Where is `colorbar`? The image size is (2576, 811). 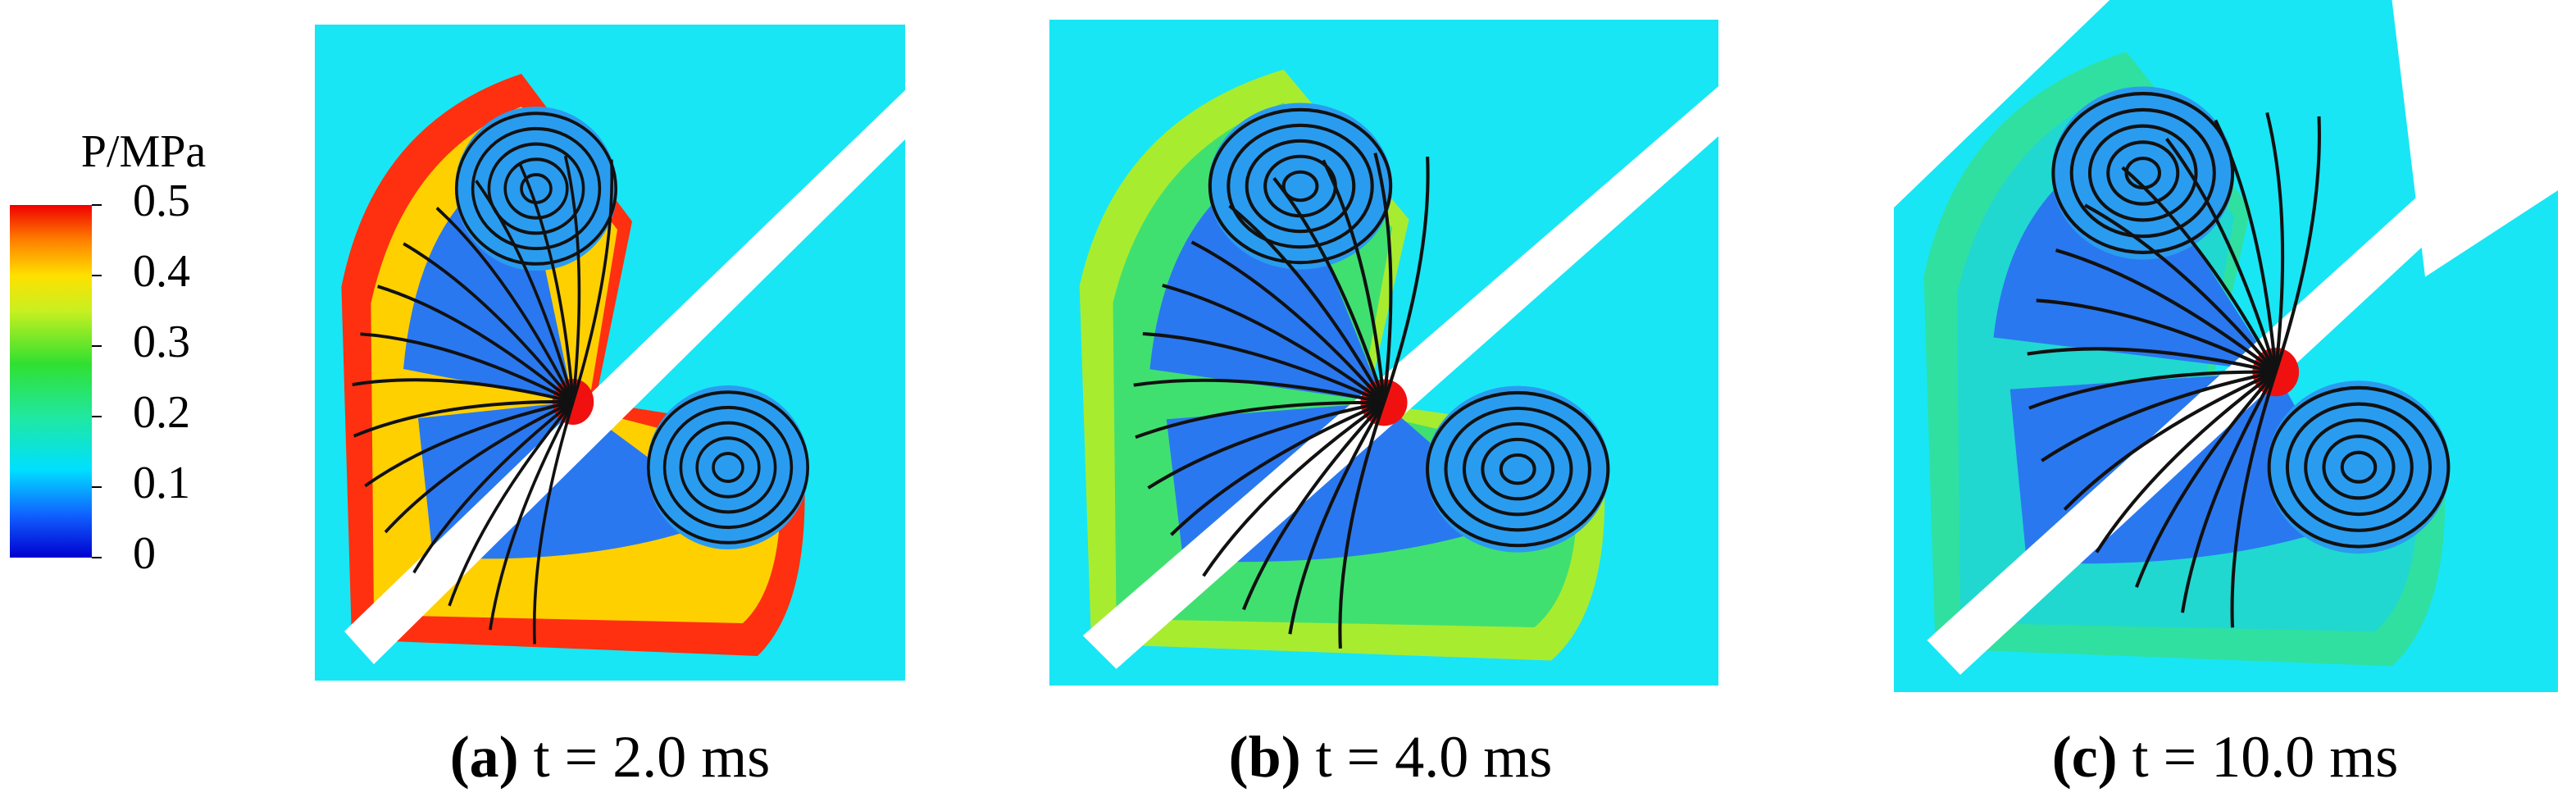
colorbar is located at coordinates (51, 381).